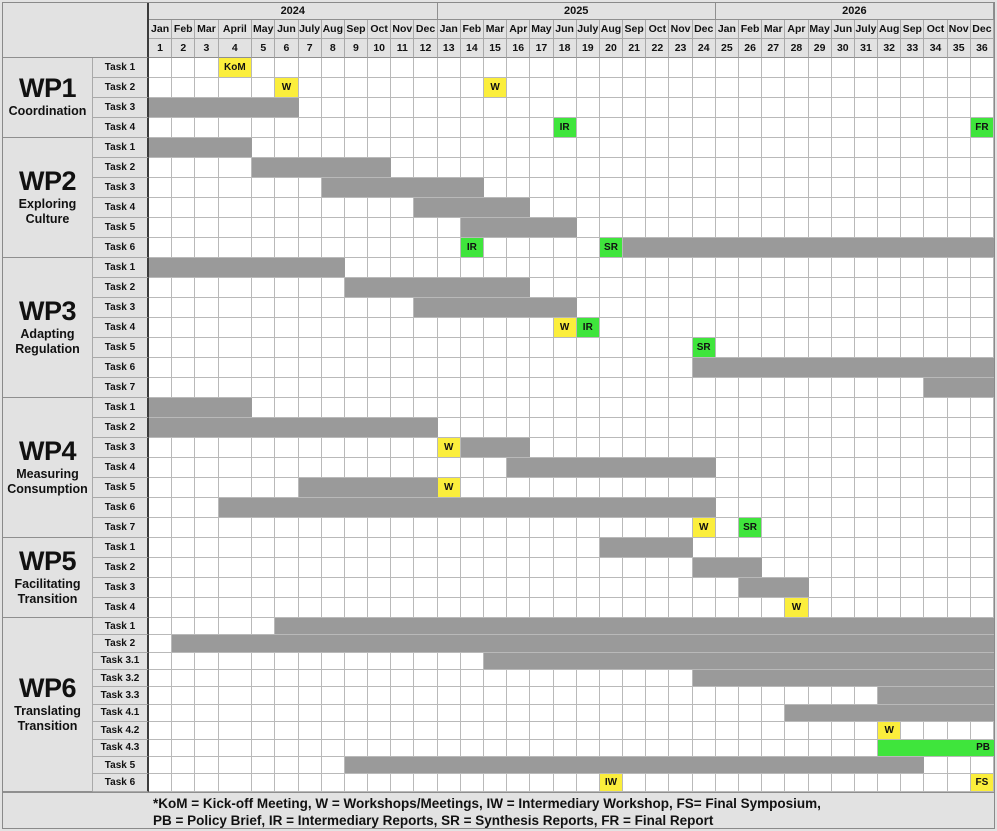 The image size is (997, 831). I want to click on task-row: Task 4 W, so click(543, 607).